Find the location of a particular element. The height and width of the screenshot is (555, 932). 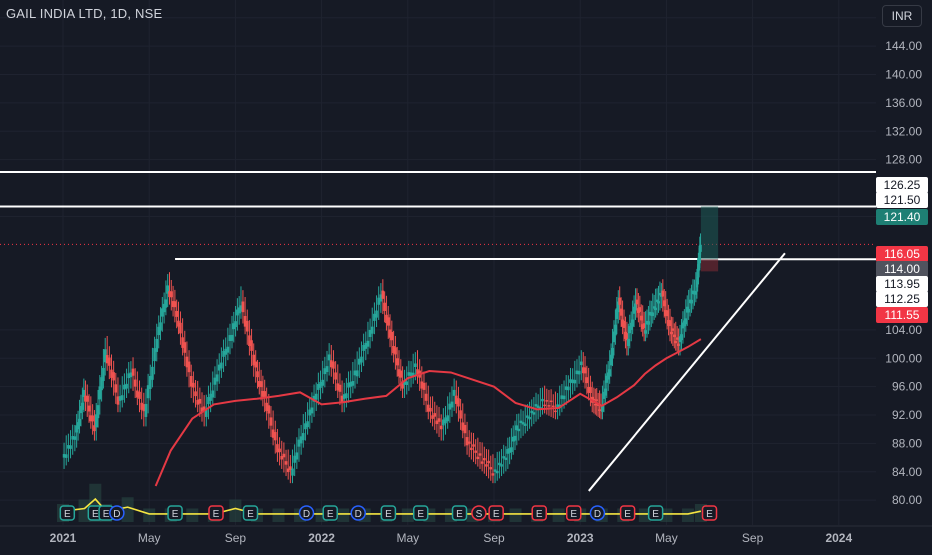

drawings is located at coordinates (687, 372).